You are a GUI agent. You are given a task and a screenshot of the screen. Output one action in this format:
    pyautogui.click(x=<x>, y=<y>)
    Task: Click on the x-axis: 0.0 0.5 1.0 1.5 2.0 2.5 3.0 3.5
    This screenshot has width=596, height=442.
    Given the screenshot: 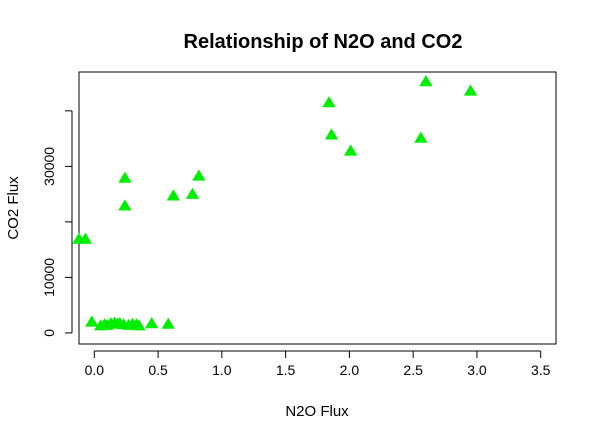 What is the action you would take?
    pyautogui.click(x=318, y=364)
    